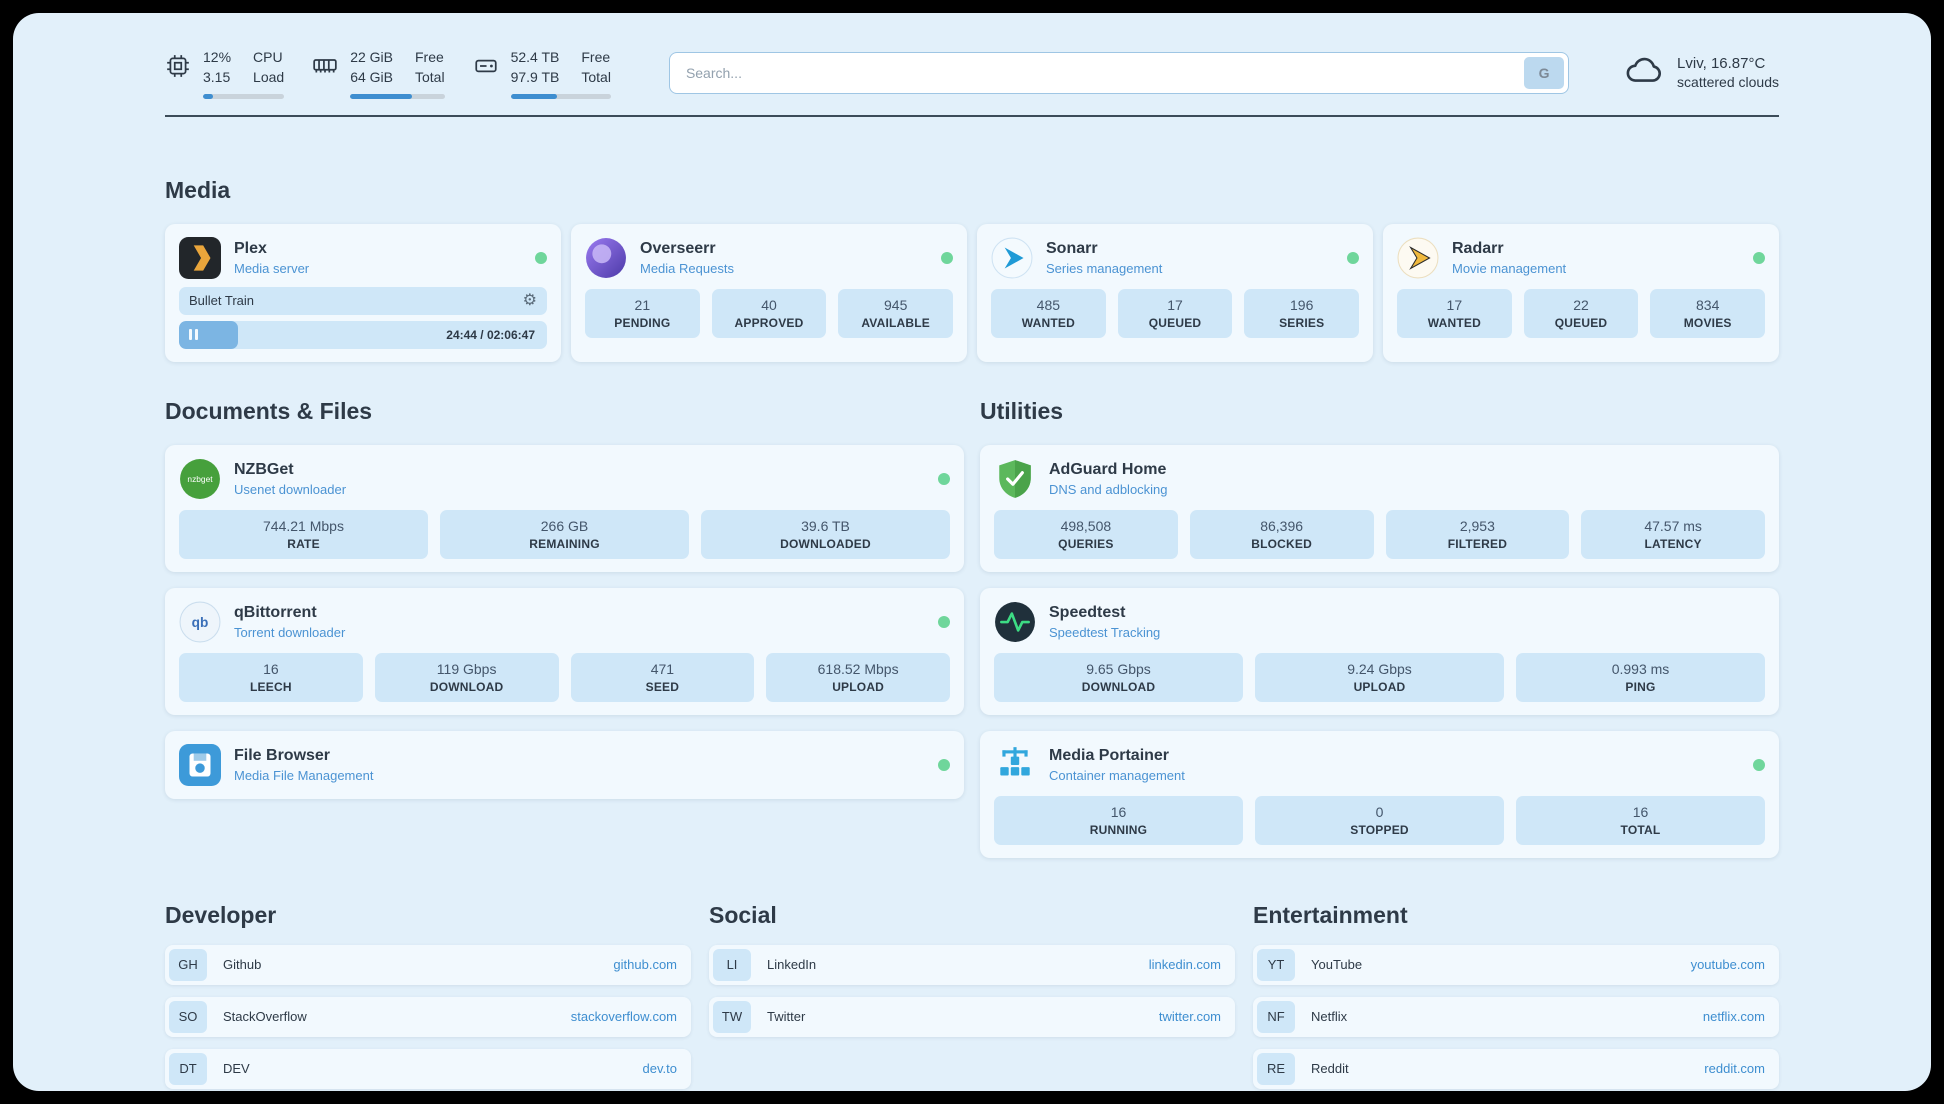 The height and width of the screenshot is (1104, 1944). I want to click on sonarr-header: Sonarr Series management, so click(1175, 258).